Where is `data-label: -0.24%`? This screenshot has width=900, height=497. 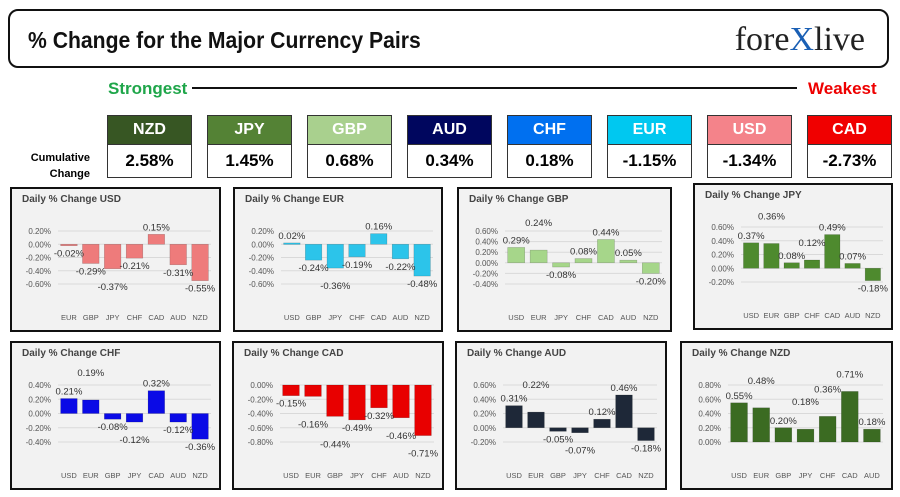 data-label: -0.24% is located at coordinates (314, 268).